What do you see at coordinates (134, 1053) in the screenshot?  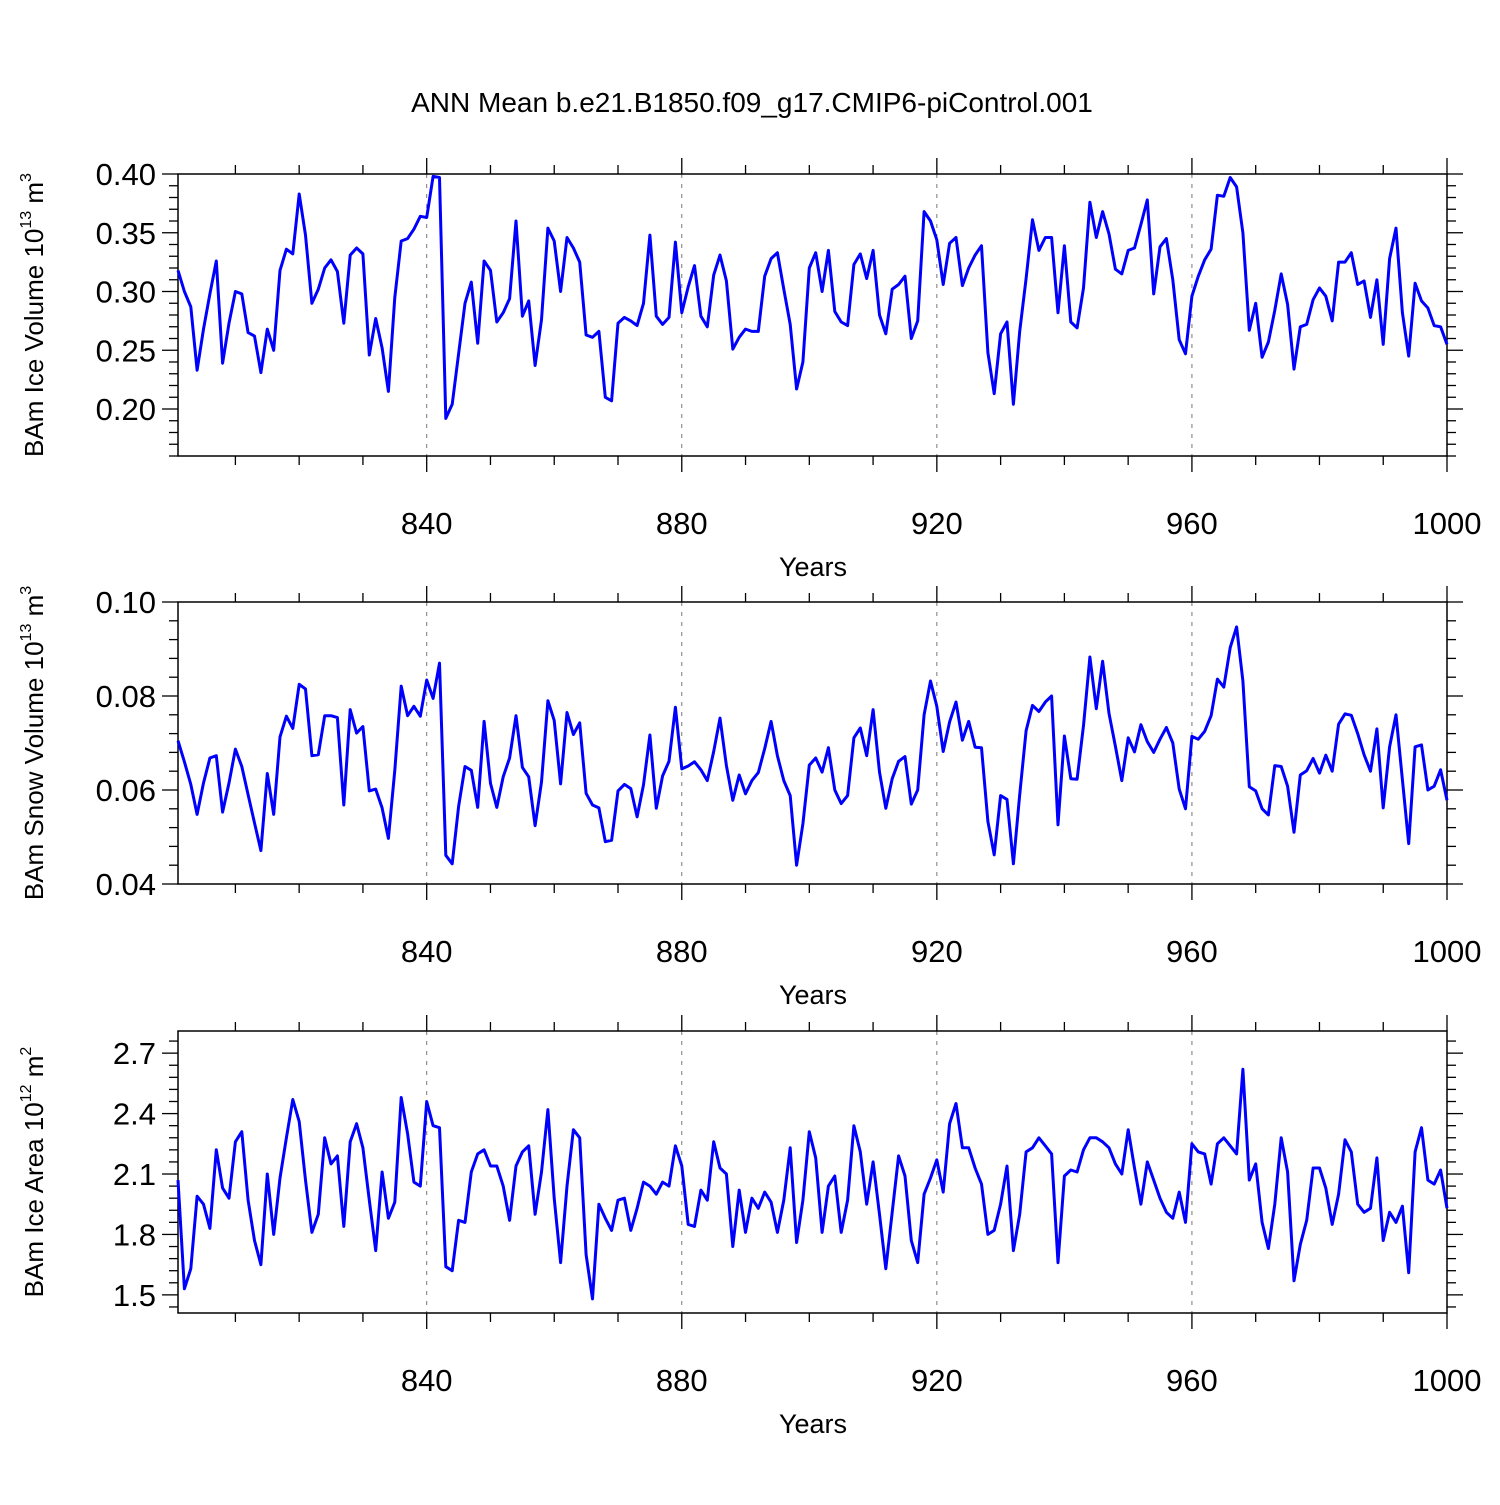 I see `y-tick-label: 2.7` at bounding box center [134, 1053].